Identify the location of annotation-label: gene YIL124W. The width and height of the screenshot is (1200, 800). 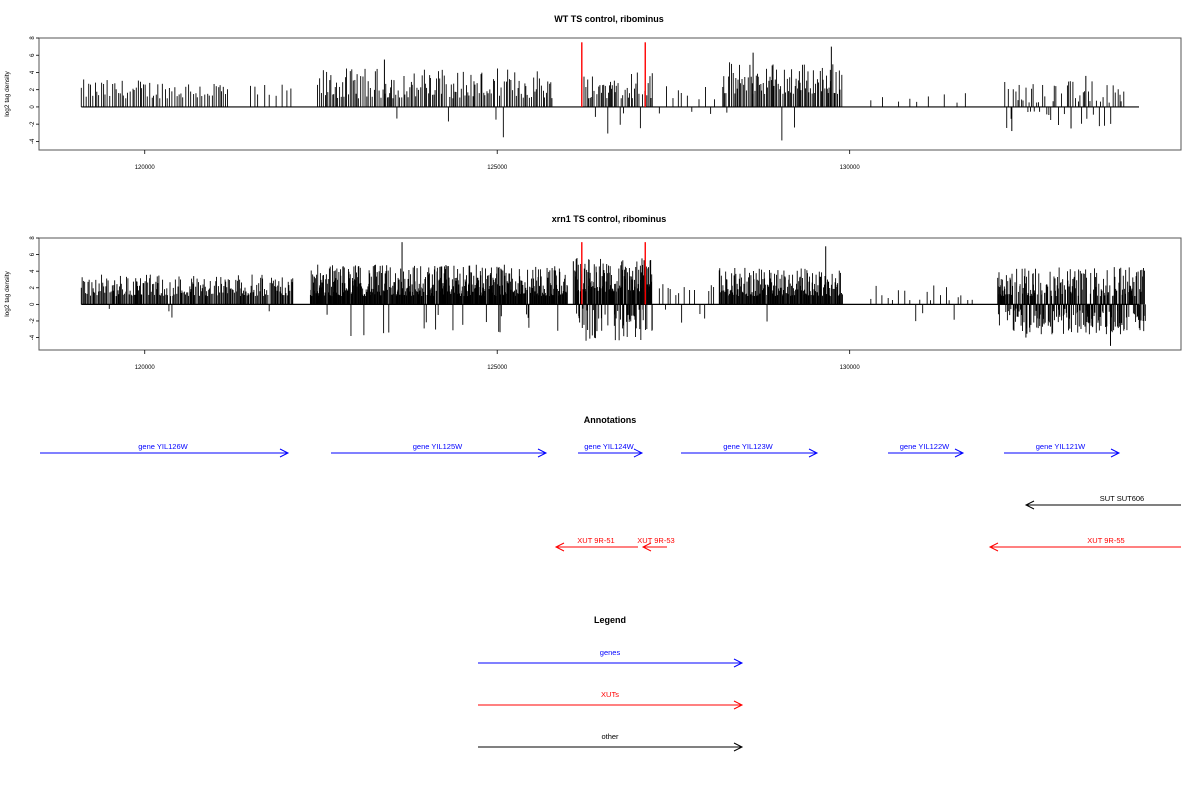
(609, 446).